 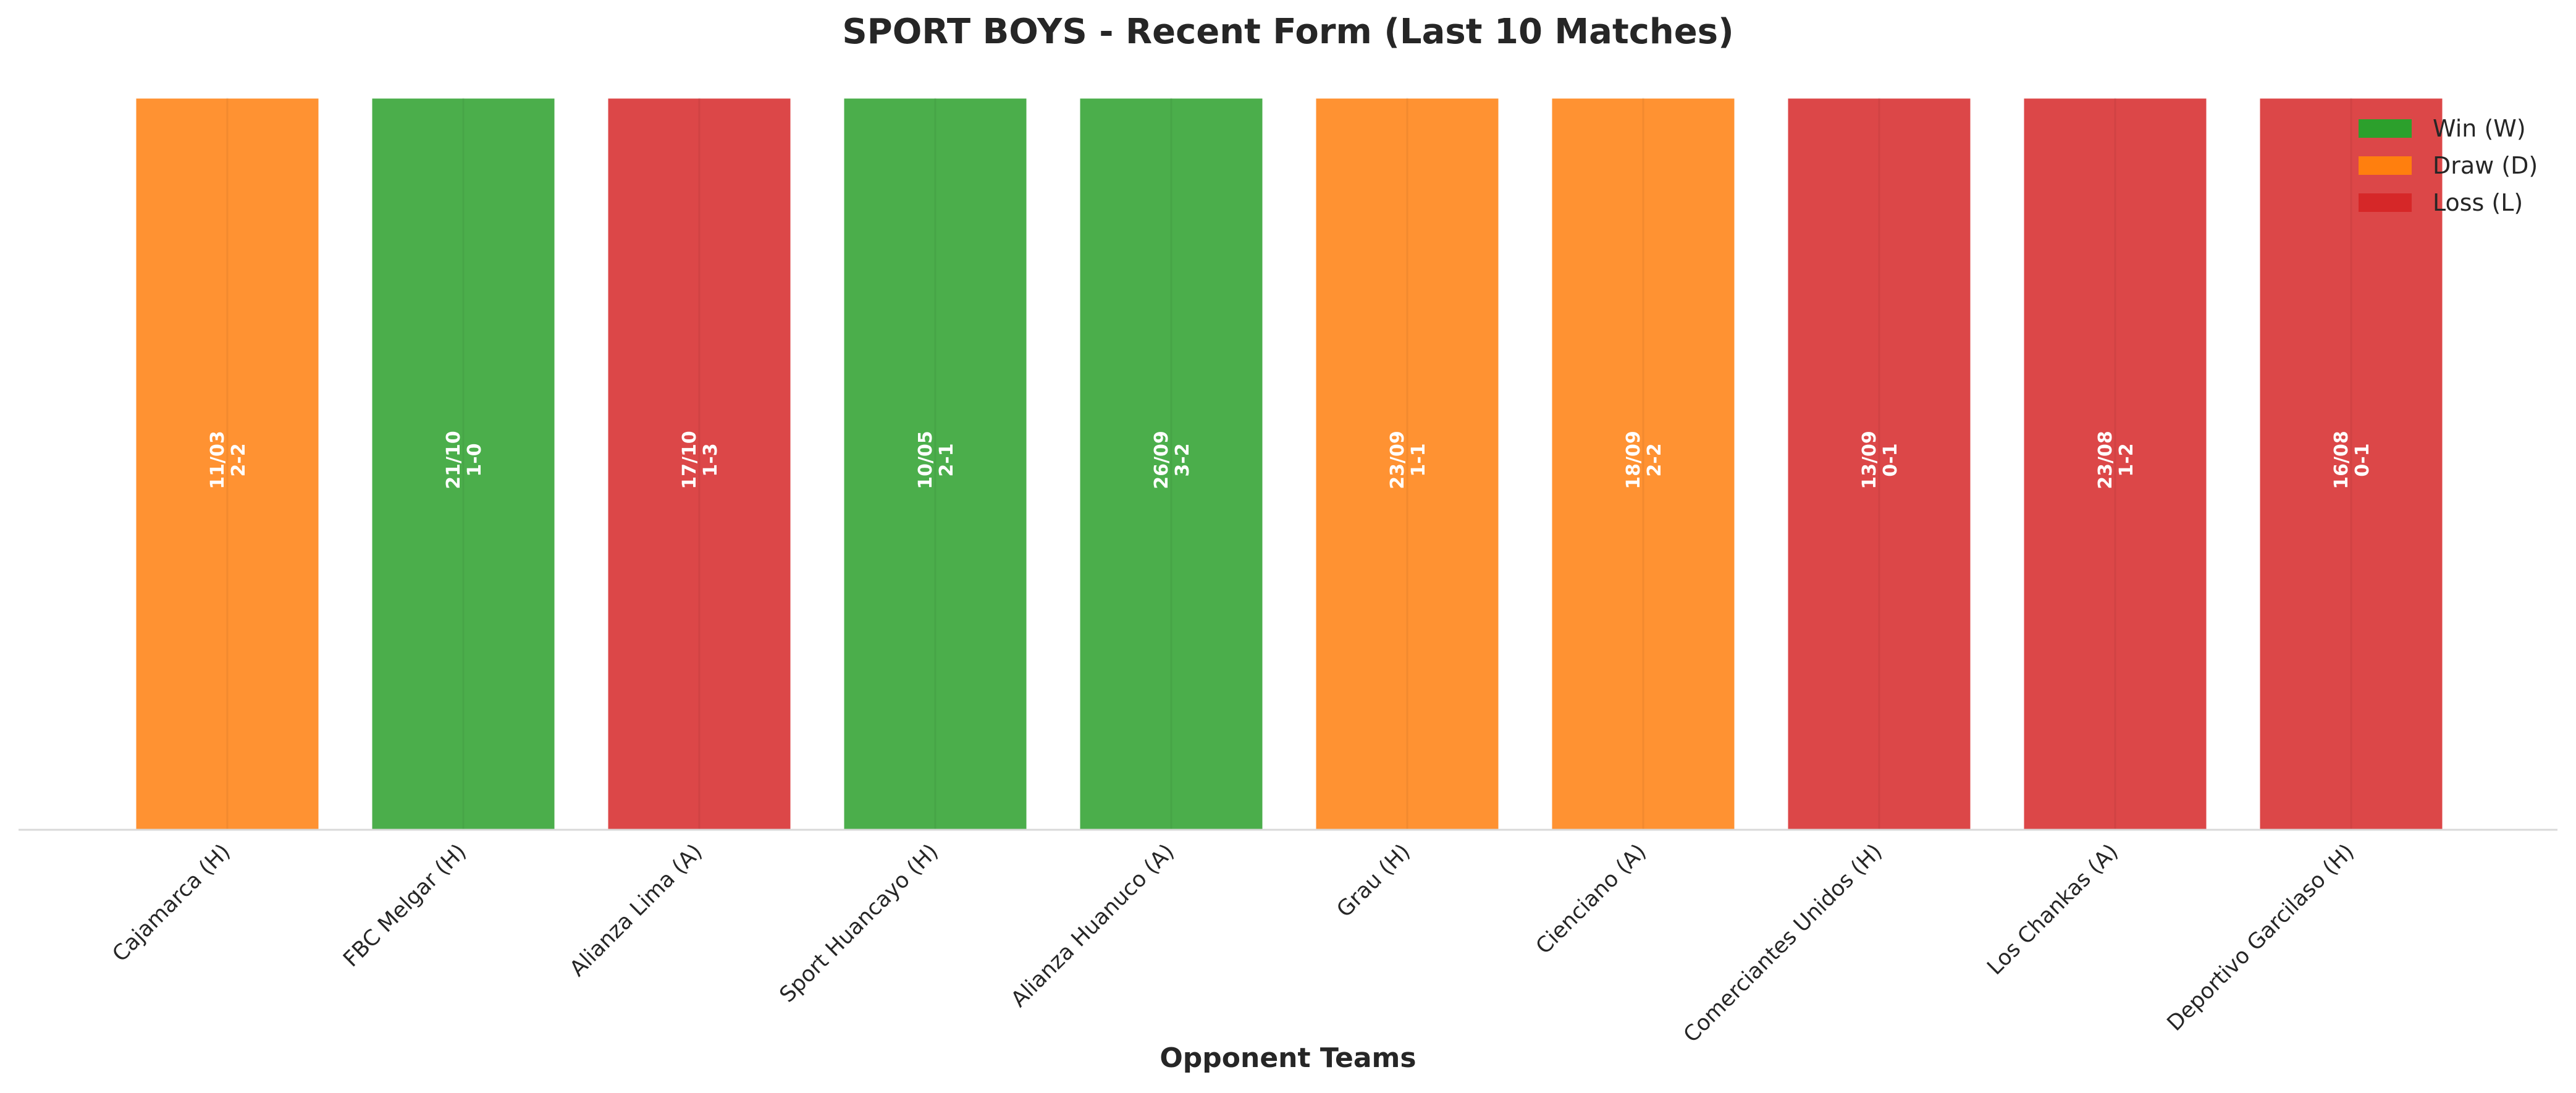 I want to click on x-tick-alianza-lima-a: Alianza Lima (A), so click(x=636, y=911).